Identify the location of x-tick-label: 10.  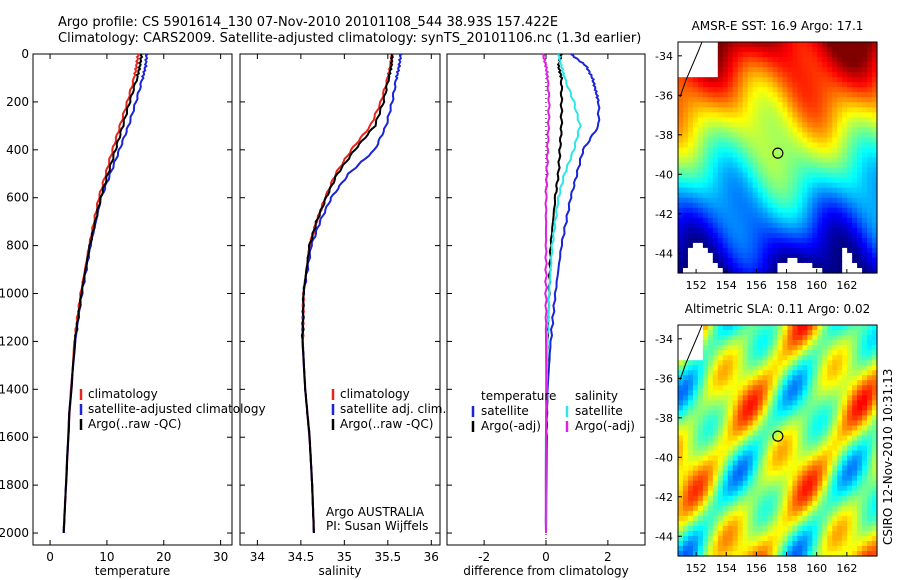
(106, 557).